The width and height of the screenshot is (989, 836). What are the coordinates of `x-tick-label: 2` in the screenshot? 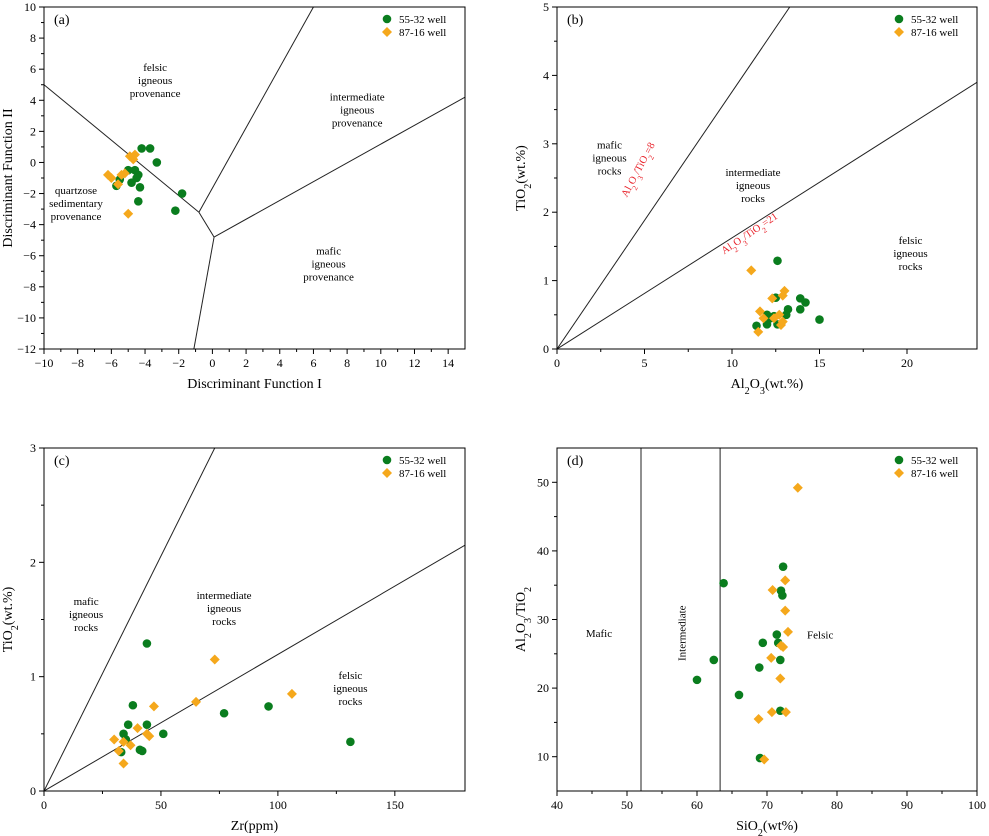 It's located at (246, 363).